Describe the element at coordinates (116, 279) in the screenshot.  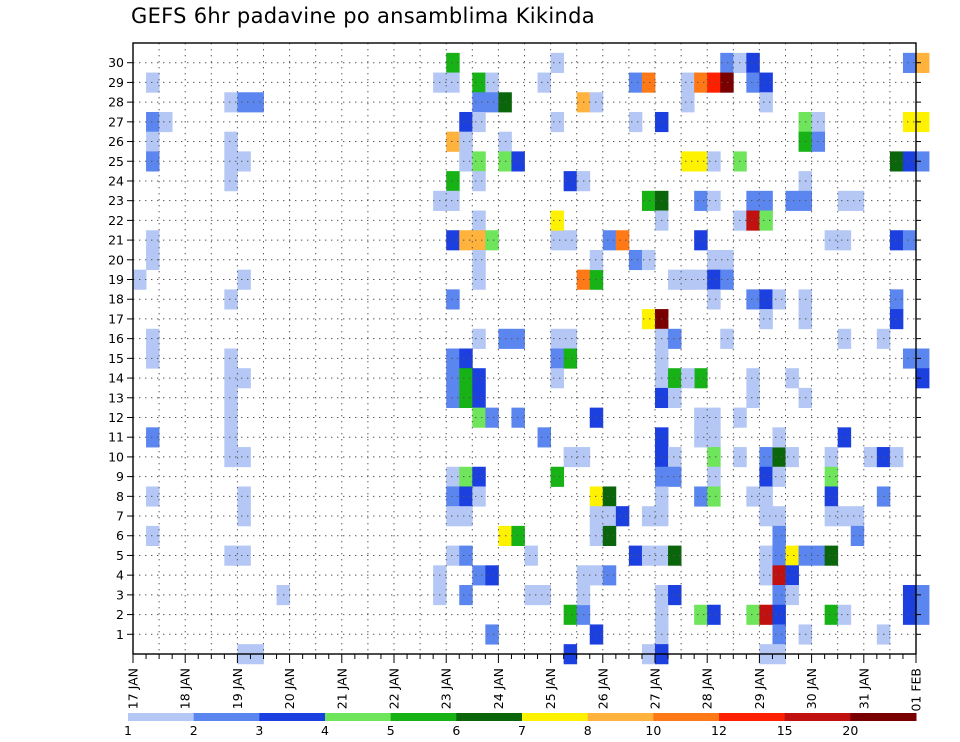
I see `y-tick-label: 19` at that location.